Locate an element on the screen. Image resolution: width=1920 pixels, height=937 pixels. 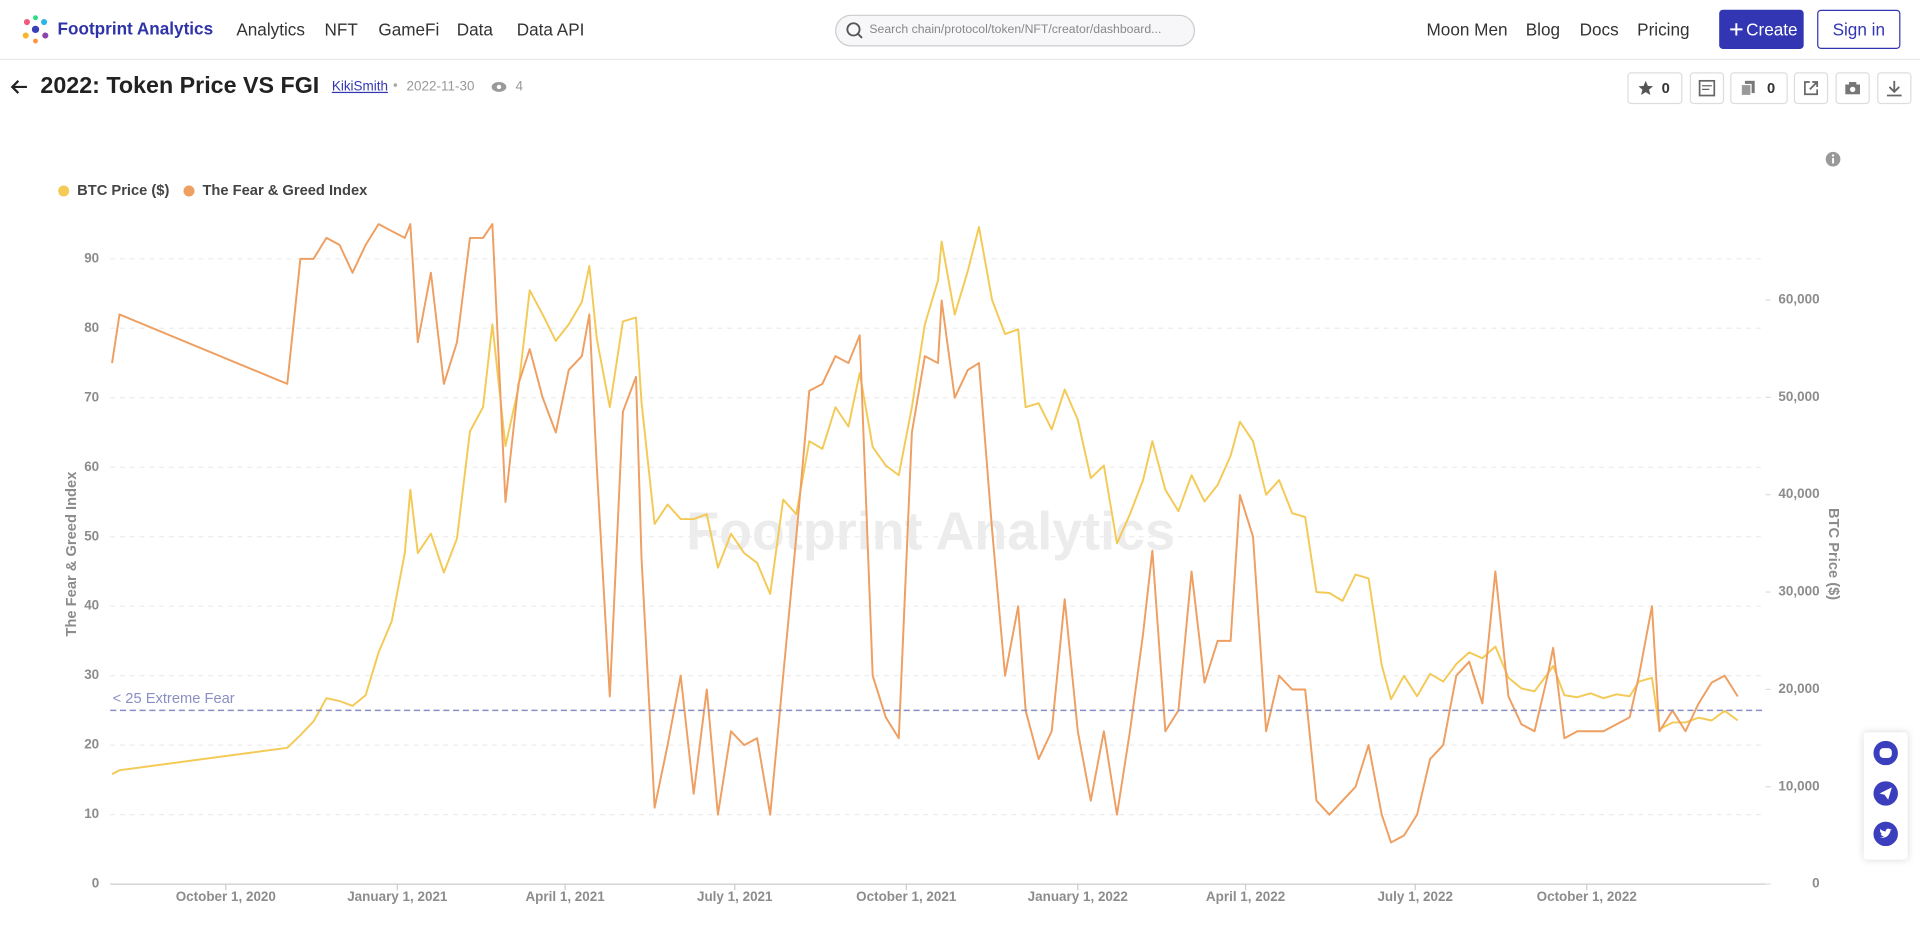
share-icon is located at coordinates (1811, 88).